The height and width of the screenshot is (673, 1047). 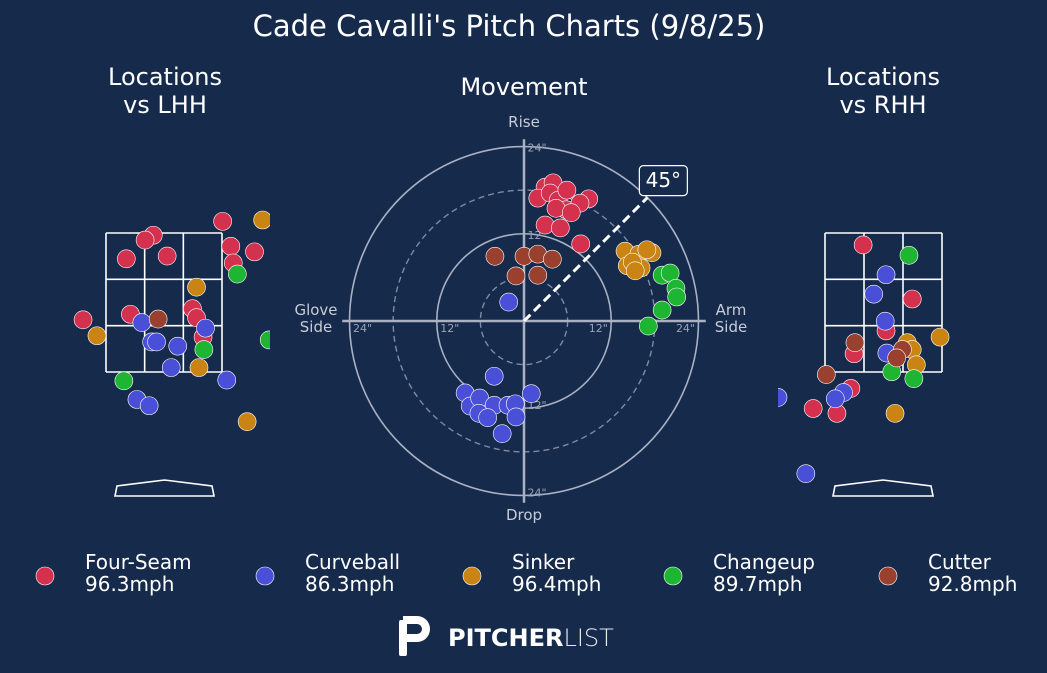 I want to click on legend-speed: 89.7mph, so click(x=758, y=584).